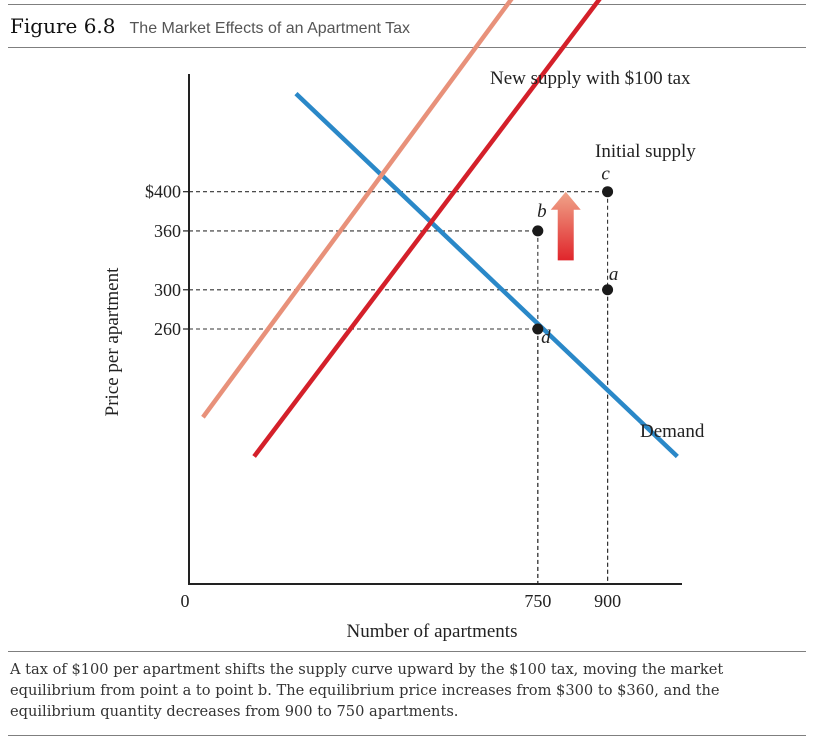 This screenshot has width=818, height=741. I want to click on point-a, so click(608, 290).